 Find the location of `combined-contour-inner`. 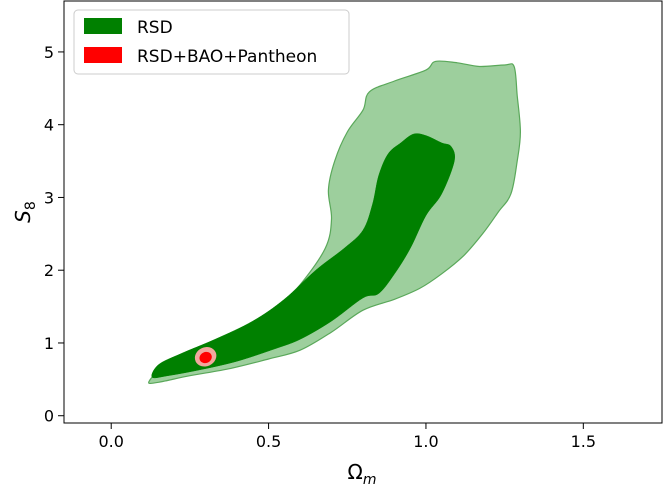

combined-contour-inner is located at coordinates (205, 357).